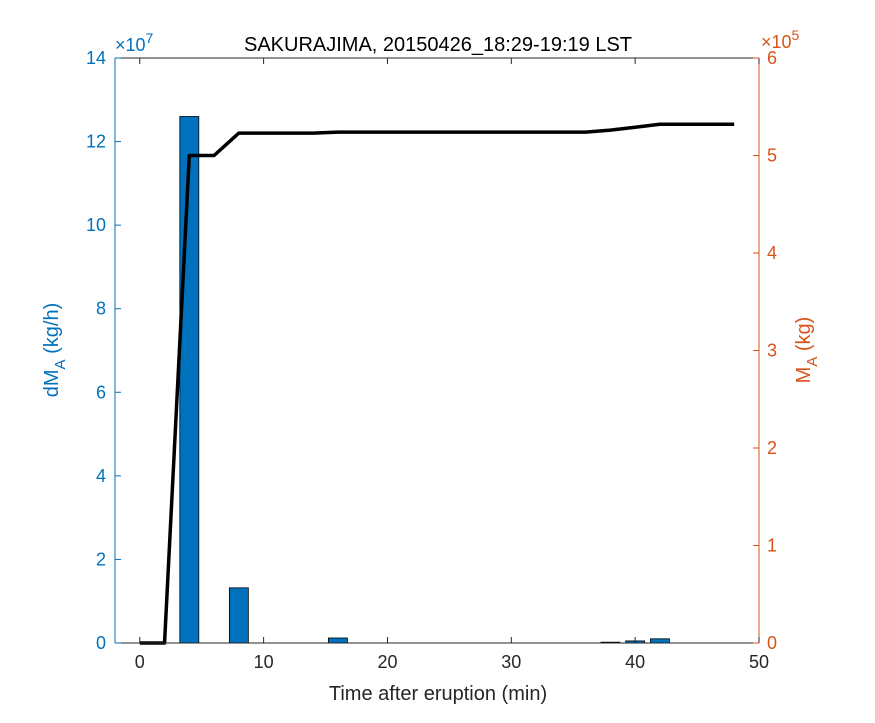 This screenshot has height=723, width=875. Describe the element at coordinates (101, 559) in the screenshot. I see `y-left-tick-label: 2` at that location.